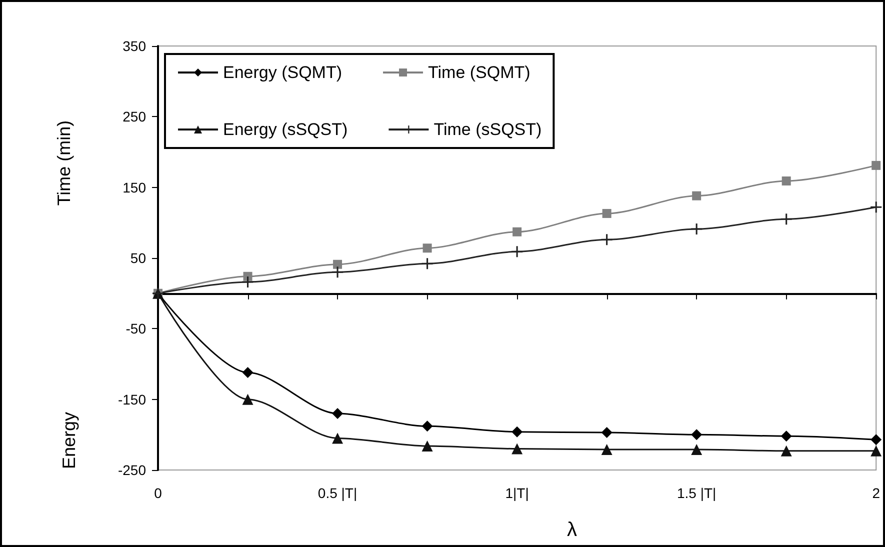  Describe the element at coordinates (134, 187) in the screenshot. I see `y-tick-label: 150` at that location.